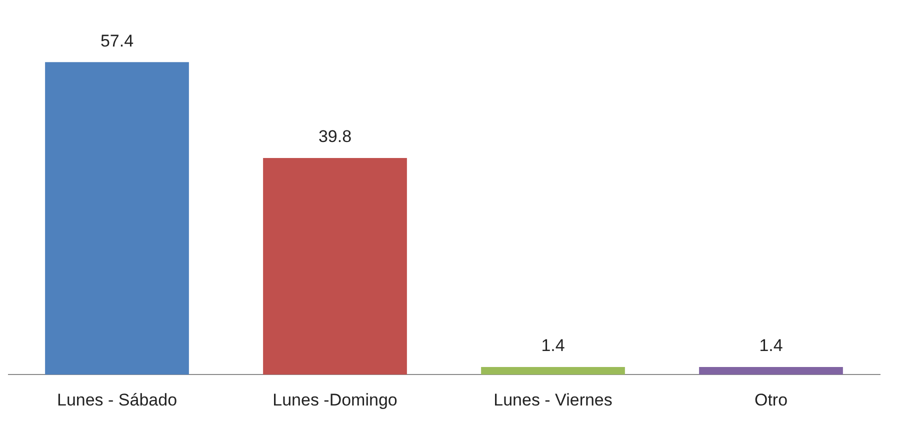 The width and height of the screenshot is (898, 435). Describe the element at coordinates (117, 40) in the screenshot. I see `data-label: 57.4` at that location.